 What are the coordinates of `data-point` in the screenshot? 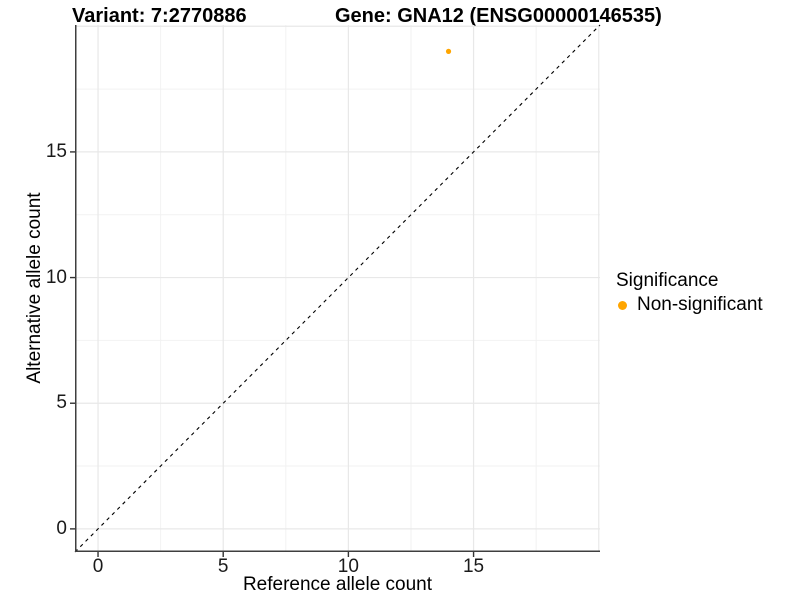 It's located at (448, 51).